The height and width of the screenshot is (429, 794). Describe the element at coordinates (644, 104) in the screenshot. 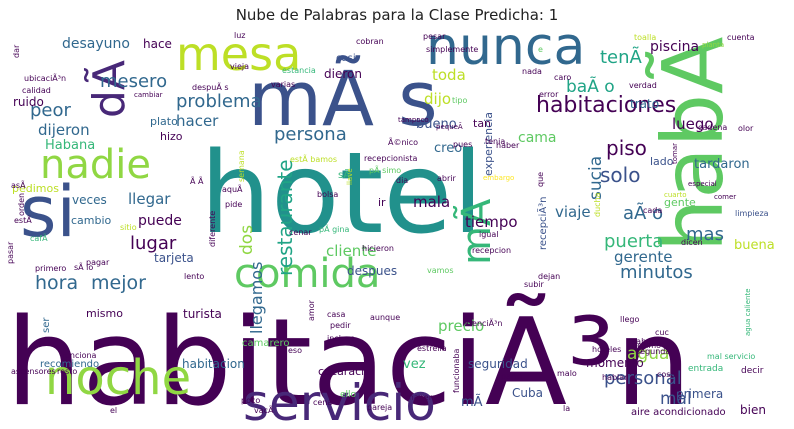

I see `cloud-word: trato` at that location.